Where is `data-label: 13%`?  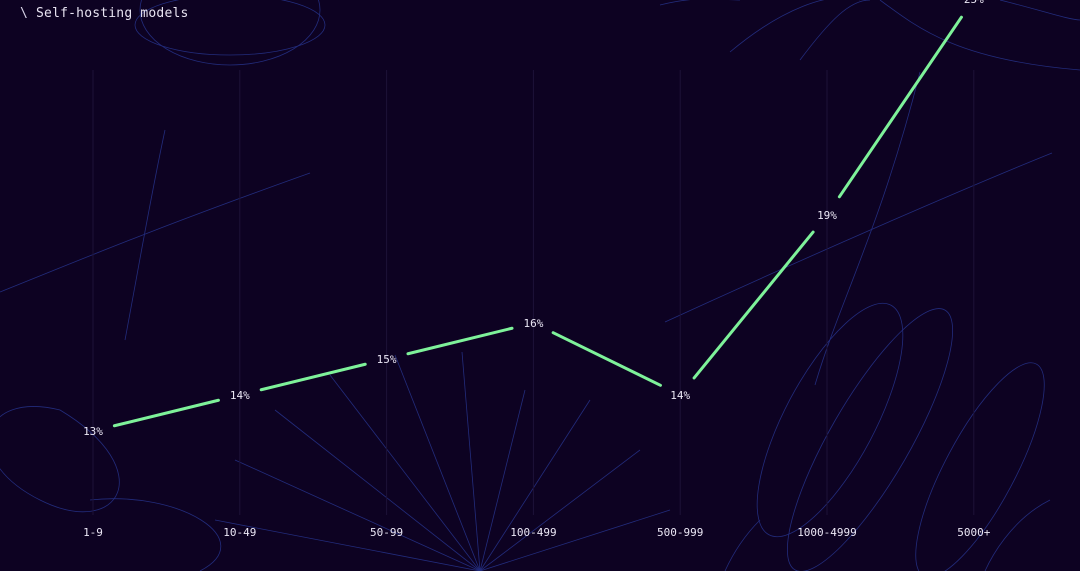
data-label: 13% is located at coordinates (93, 431).